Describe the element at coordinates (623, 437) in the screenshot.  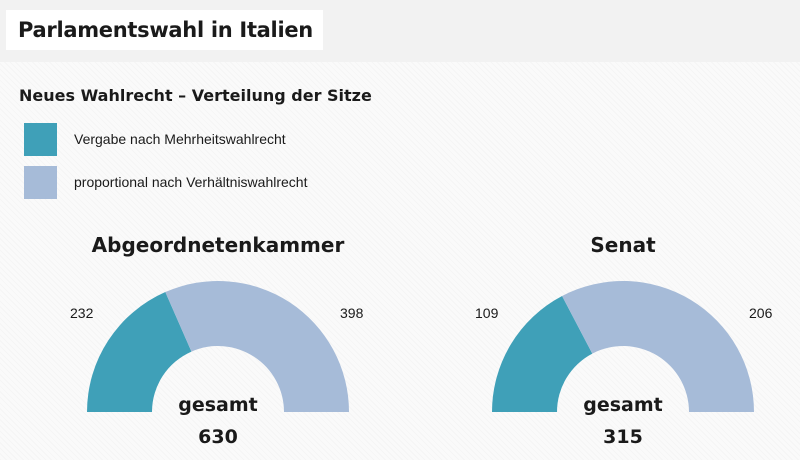
I see `total-value: 315` at that location.